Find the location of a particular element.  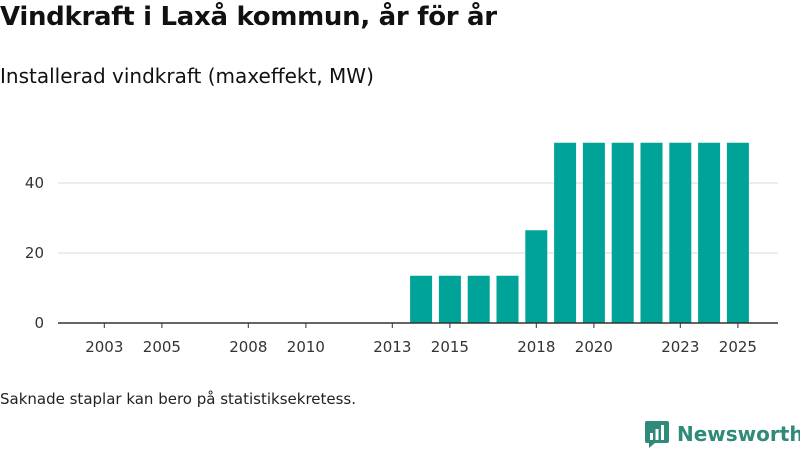

brand-logo: Newsworthy is located at coordinates (722, 434).